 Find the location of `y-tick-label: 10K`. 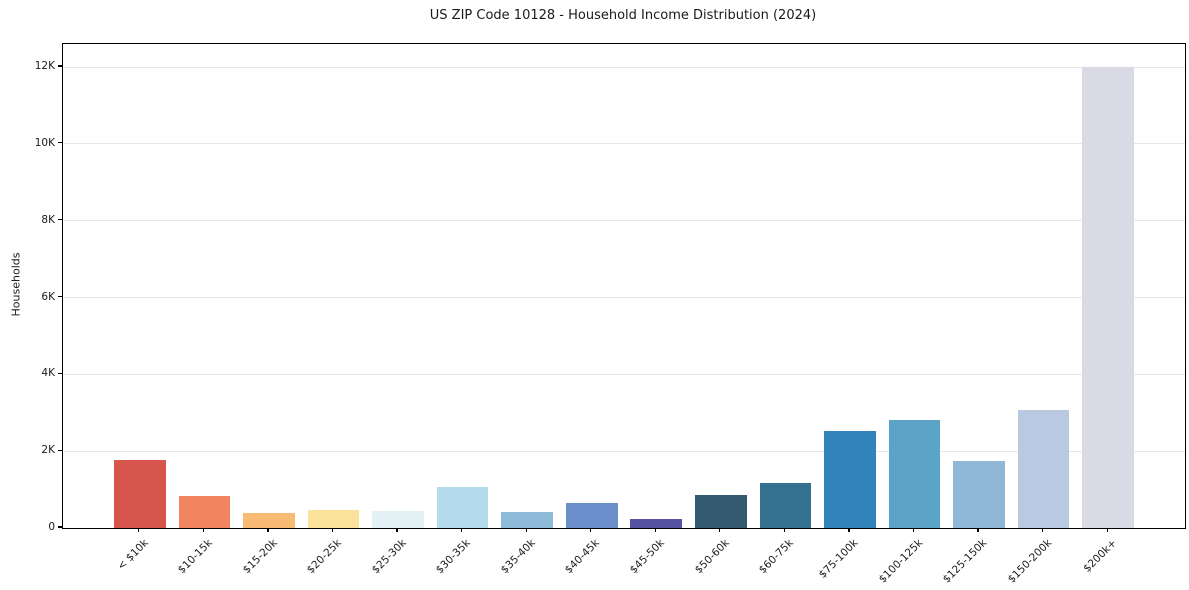

y-tick-label: 10K is located at coordinates (44, 142).